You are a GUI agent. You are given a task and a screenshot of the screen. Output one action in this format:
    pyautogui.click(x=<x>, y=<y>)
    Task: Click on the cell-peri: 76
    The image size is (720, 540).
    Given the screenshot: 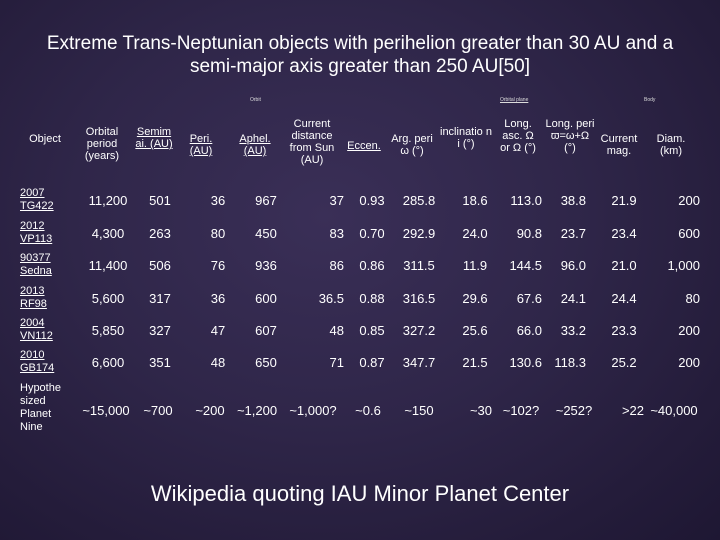 What is the action you would take?
    pyautogui.click(x=218, y=265)
    